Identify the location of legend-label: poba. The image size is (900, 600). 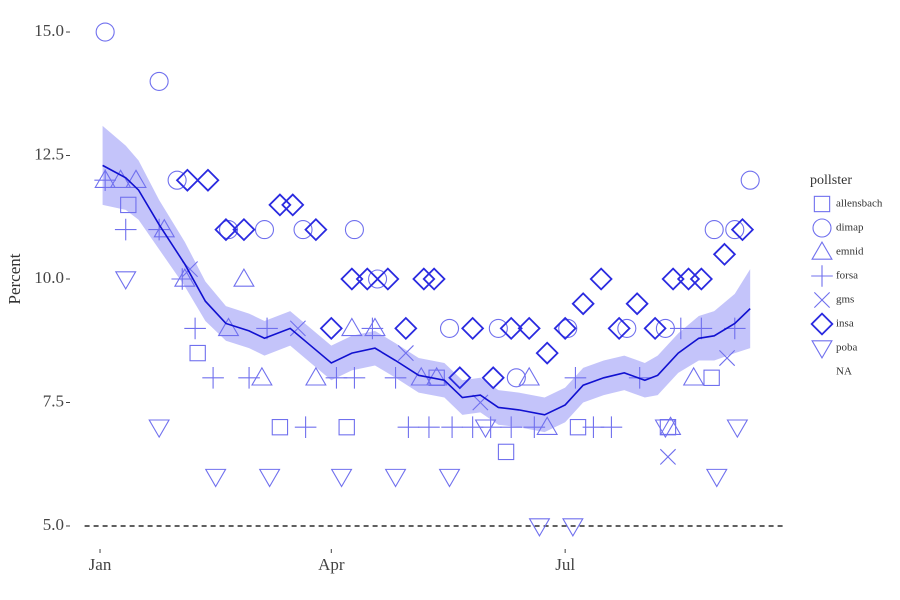
(847, 348).